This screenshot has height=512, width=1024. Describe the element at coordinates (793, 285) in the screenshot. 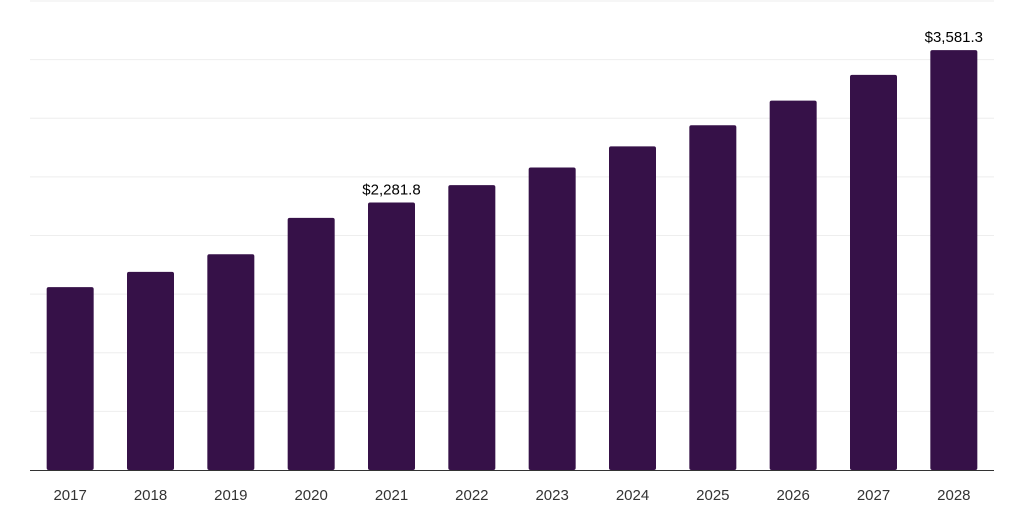

I see `bar-2026` at that location.